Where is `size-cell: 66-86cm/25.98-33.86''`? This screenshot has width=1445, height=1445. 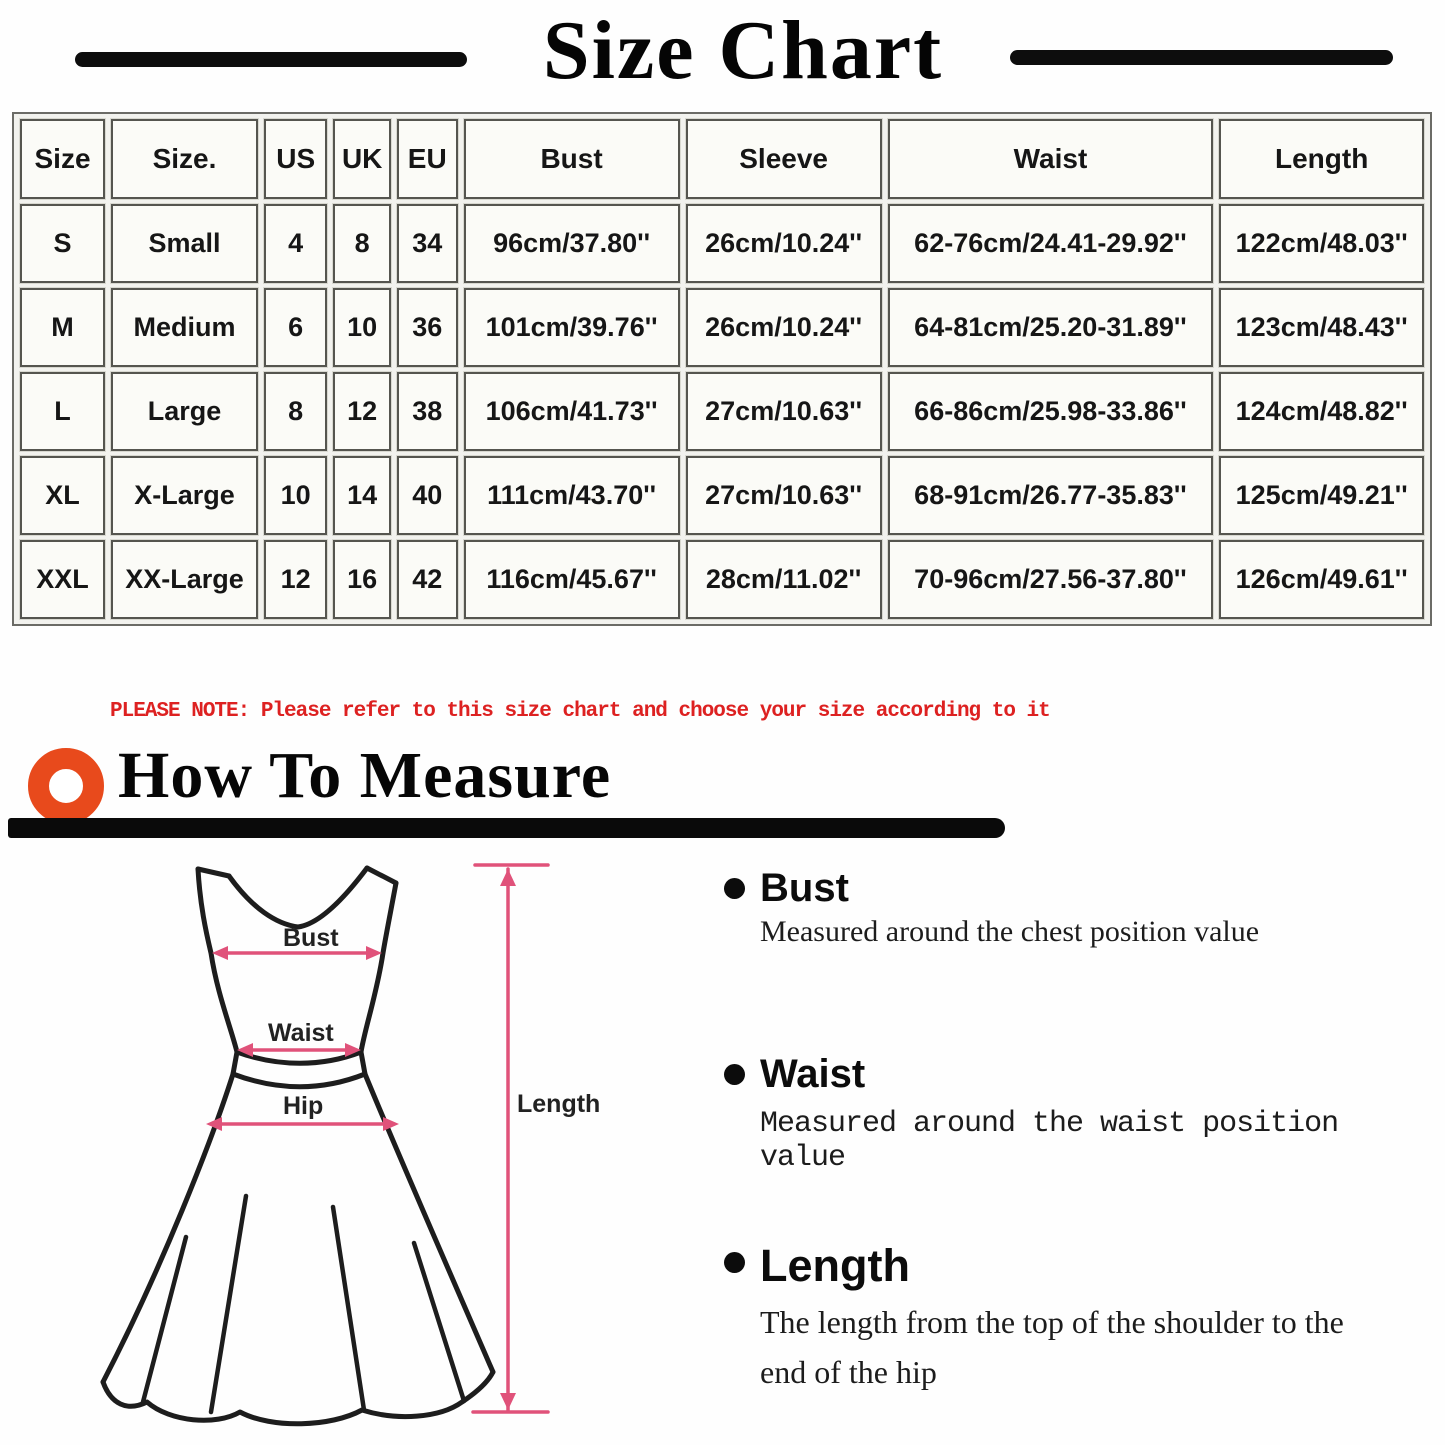 size-cell: 66-86cm/25.98-33.86'' is located at coordinates (1050, 411).